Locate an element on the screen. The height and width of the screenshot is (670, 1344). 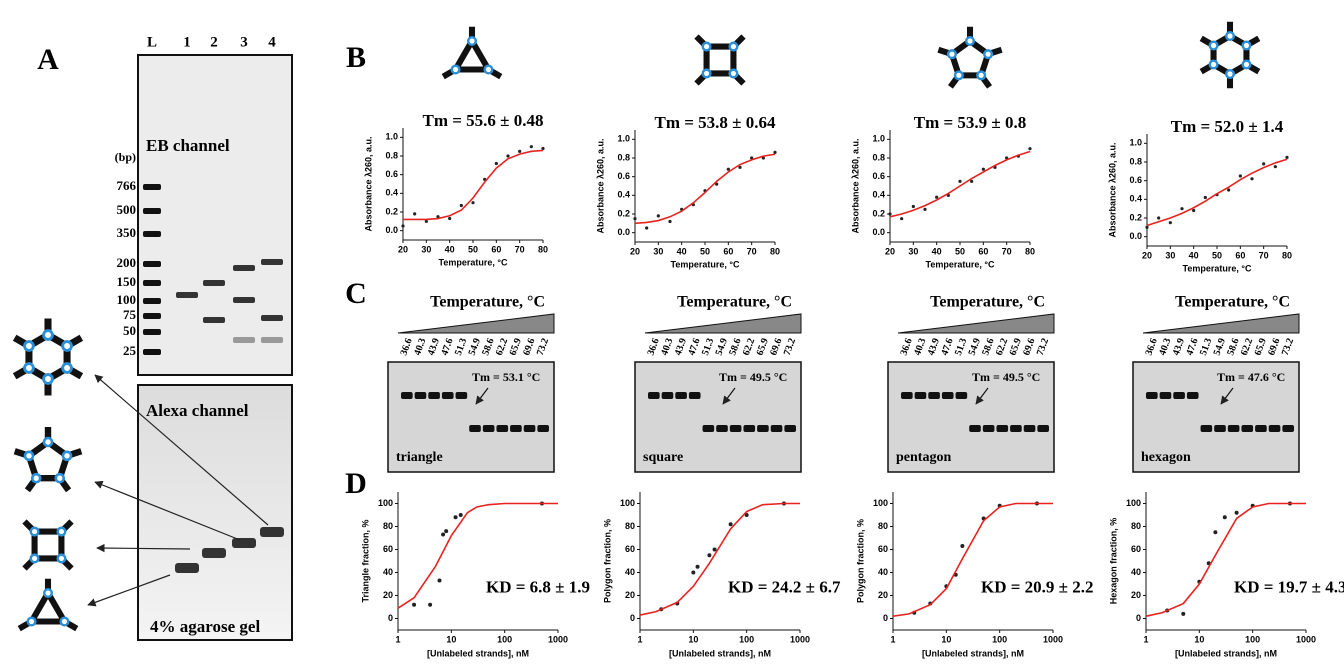
tm-label: Tm = 49.5 °C is located at coordinates (753, 377).